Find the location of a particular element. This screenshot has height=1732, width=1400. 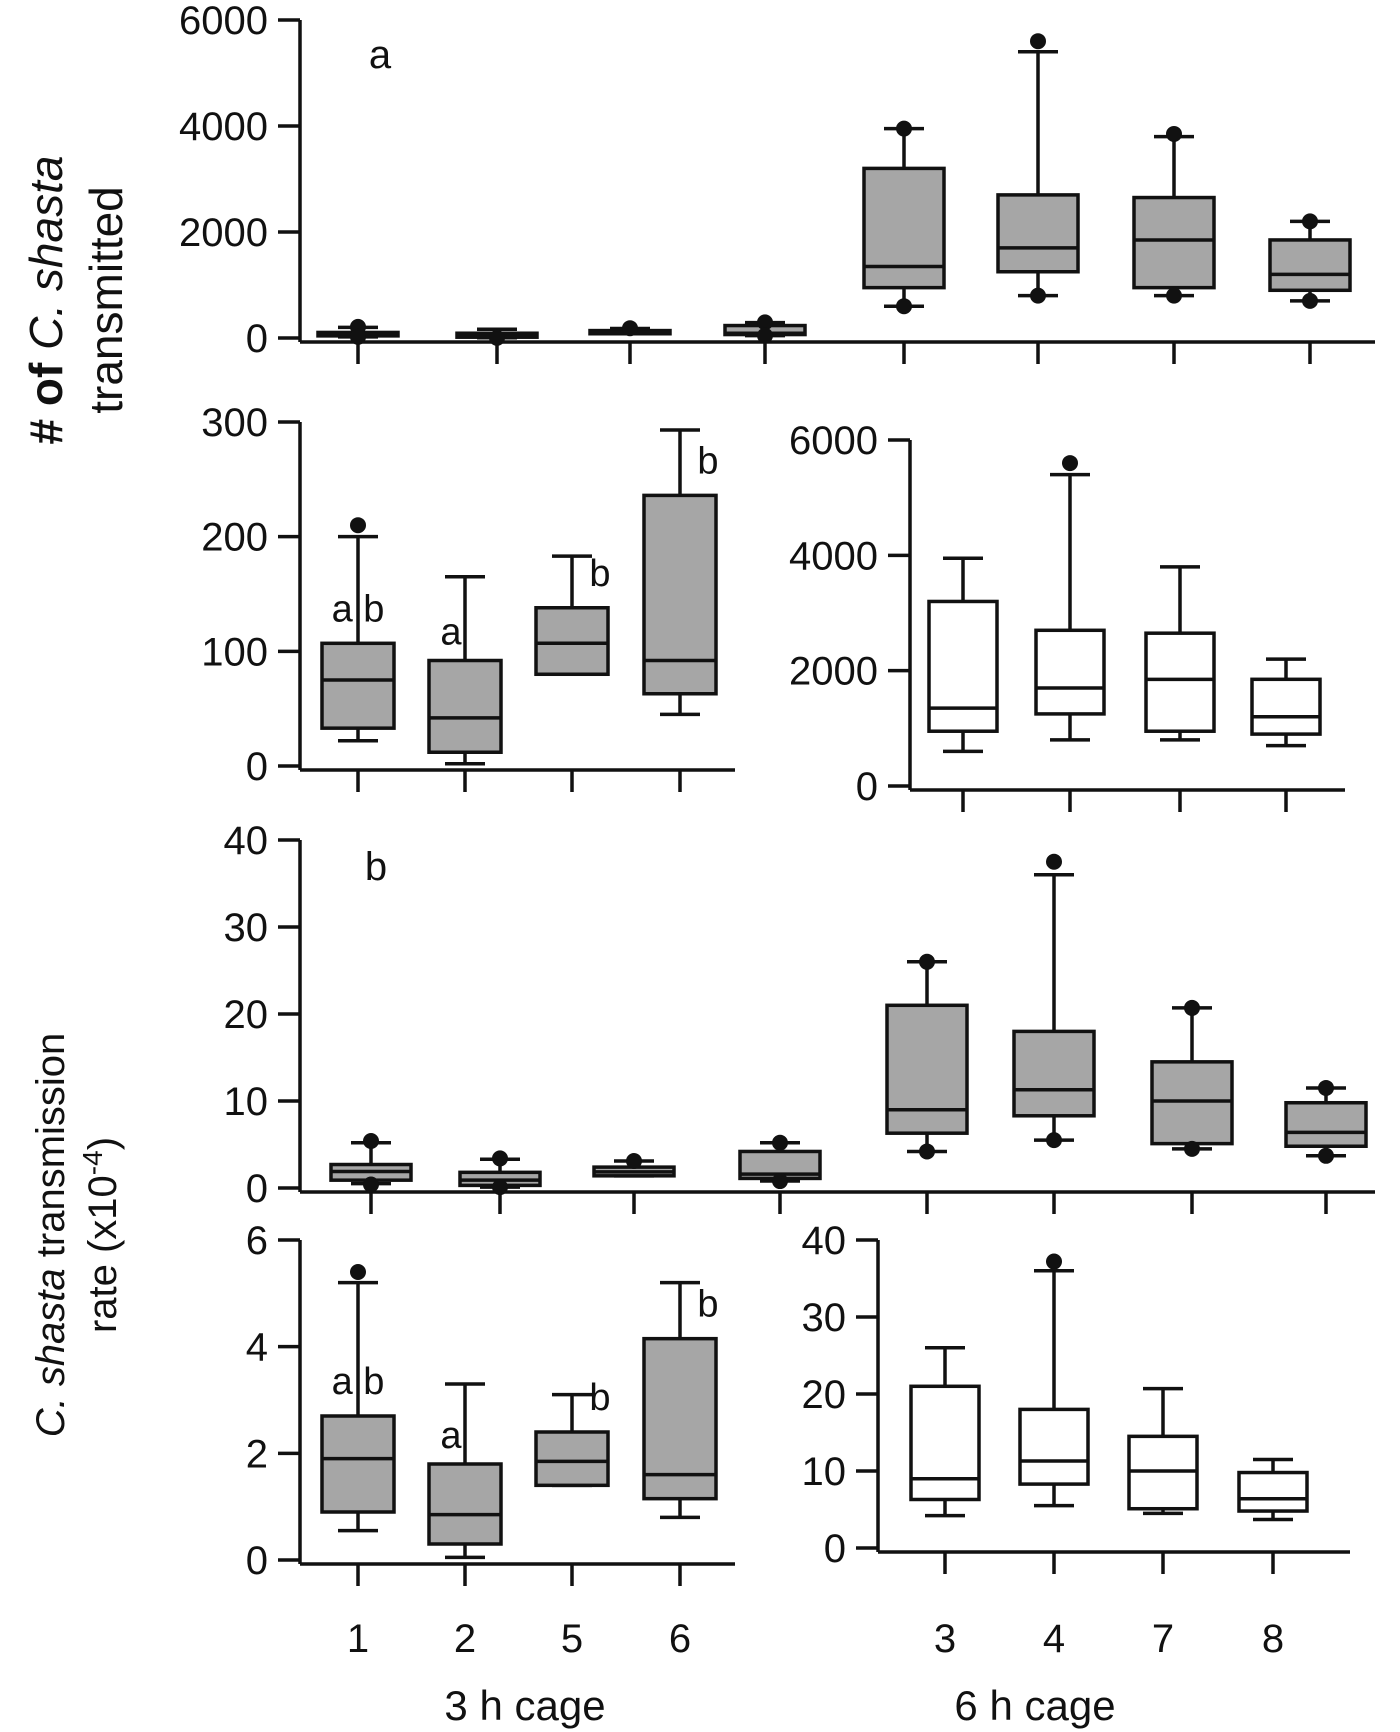

y-tick-label: 300 is located at coordinates (234, 423).